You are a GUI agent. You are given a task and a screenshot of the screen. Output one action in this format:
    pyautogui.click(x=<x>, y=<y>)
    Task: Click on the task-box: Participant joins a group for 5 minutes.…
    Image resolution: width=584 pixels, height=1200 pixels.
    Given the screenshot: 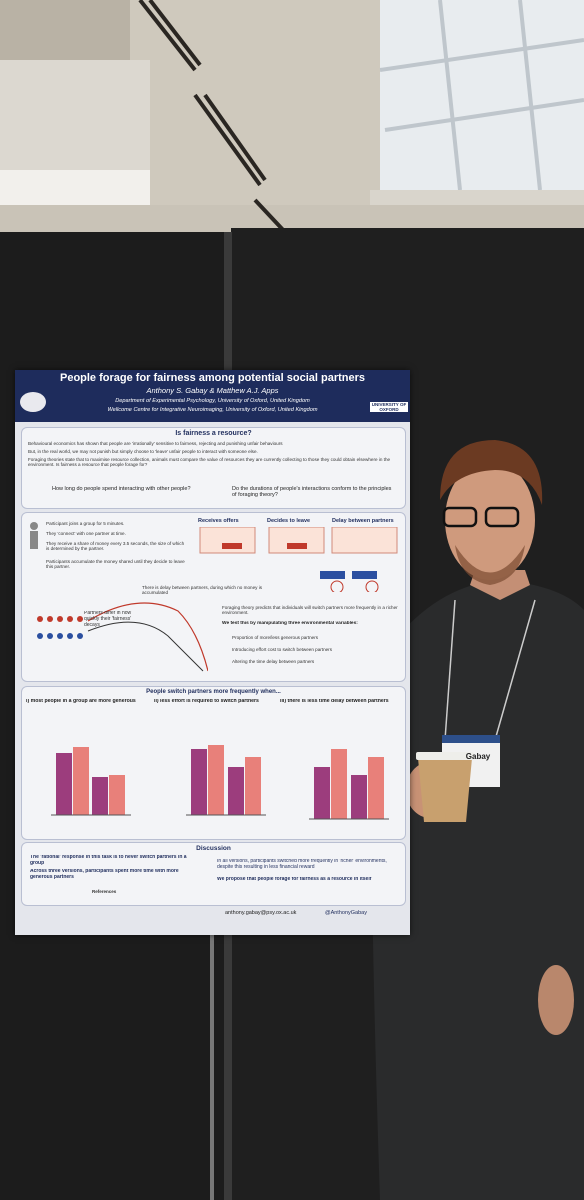 What is the action you would take?
    pyautogui.click(x=213, y=597)
    